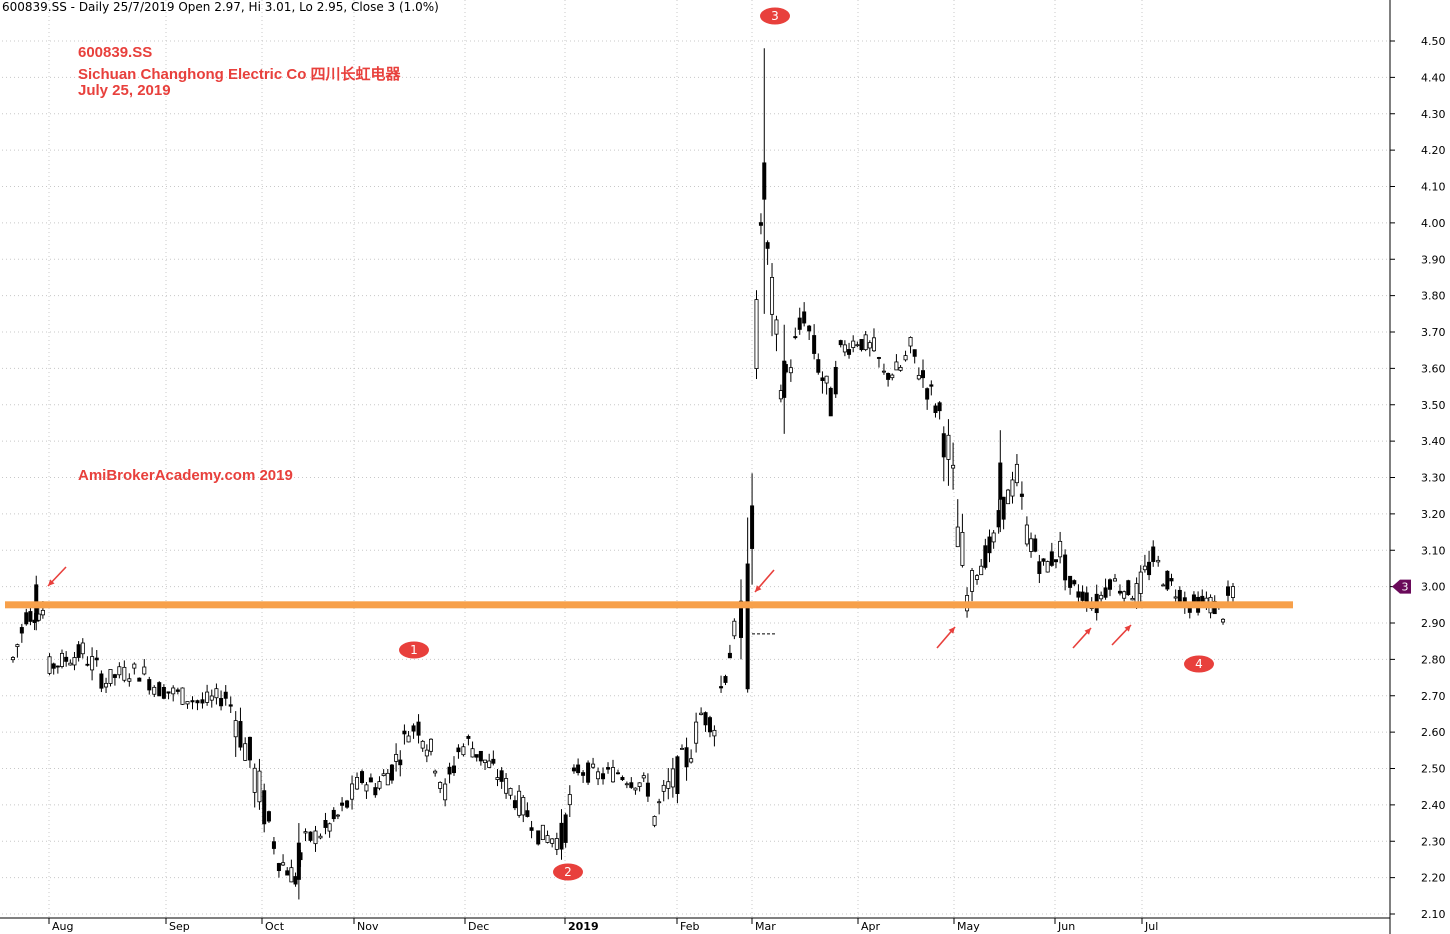  What do you see at coordinates (1405, 587) in the screenshot?
I see `last-price-label: 3` at bounding box center [1405, 587].